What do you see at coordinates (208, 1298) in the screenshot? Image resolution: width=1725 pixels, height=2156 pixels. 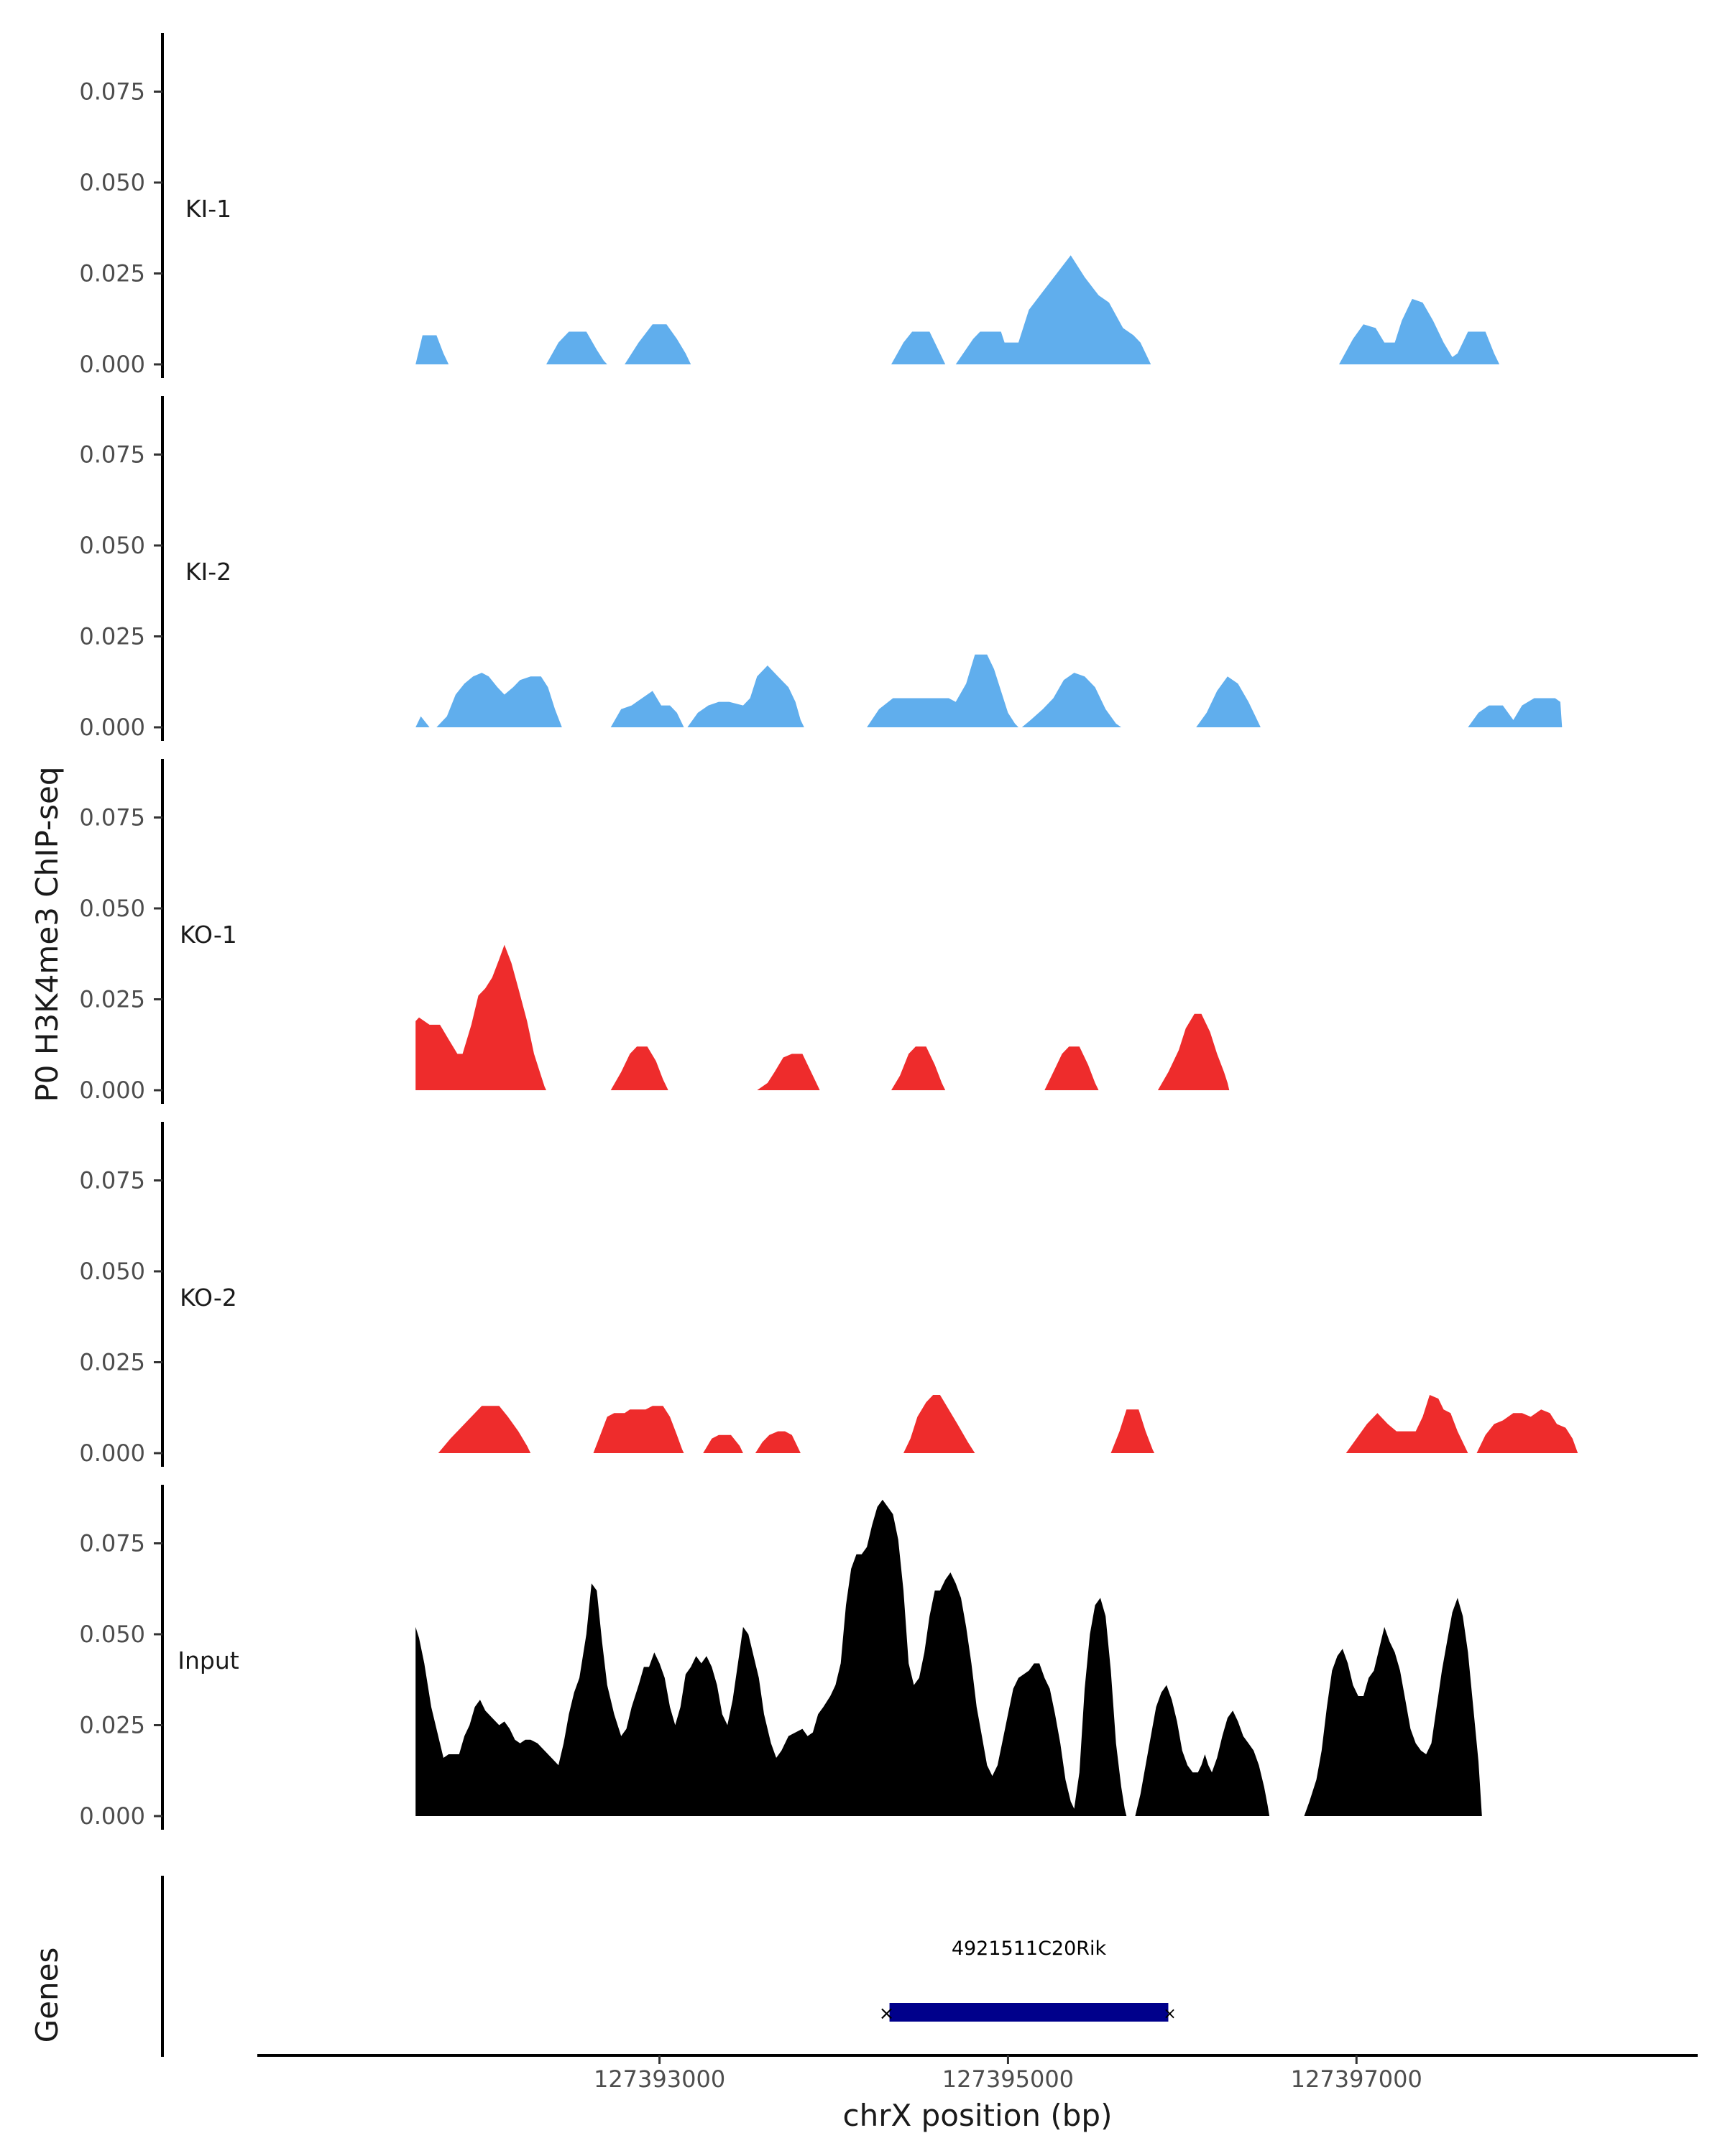 I see `track-label: KO-2` at bounding box center [208, 1298].